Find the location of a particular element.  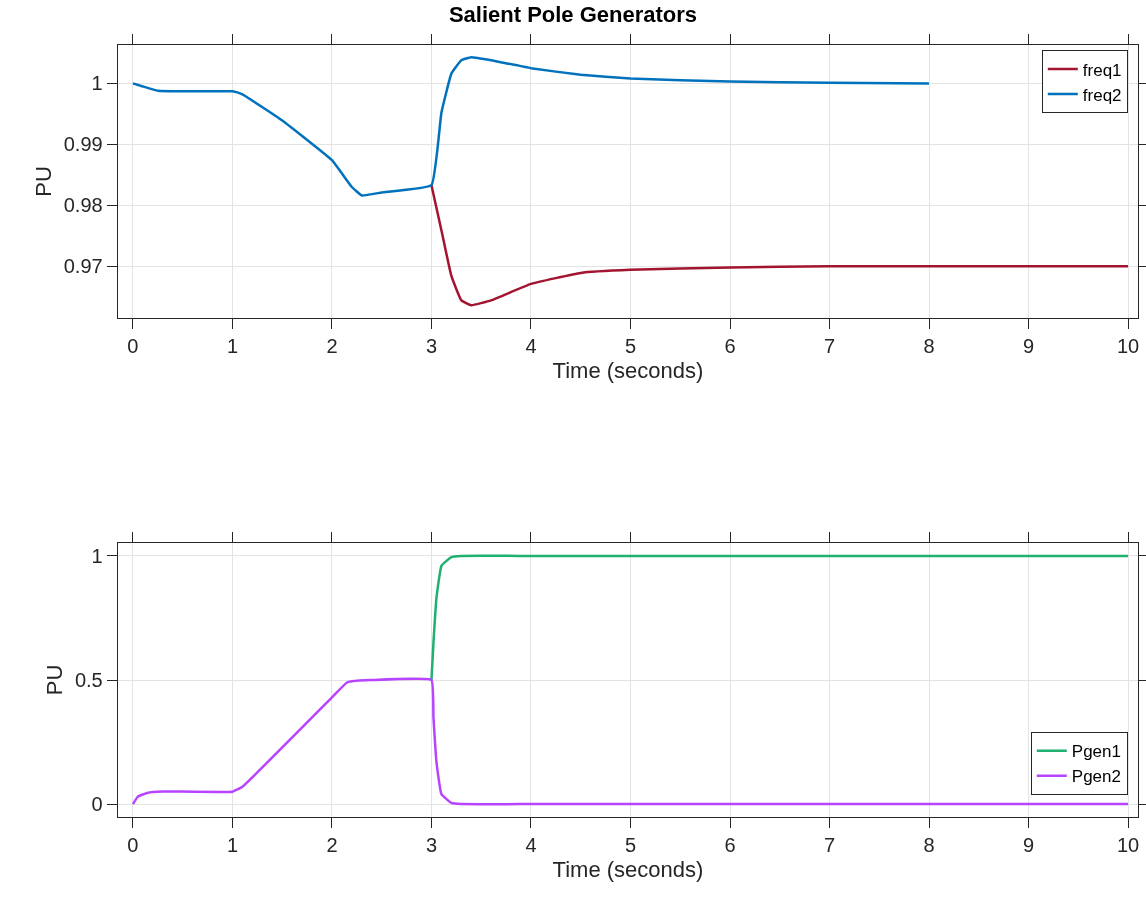

chart-title: Salient Pole Generators is located at coordinates (573, 14).